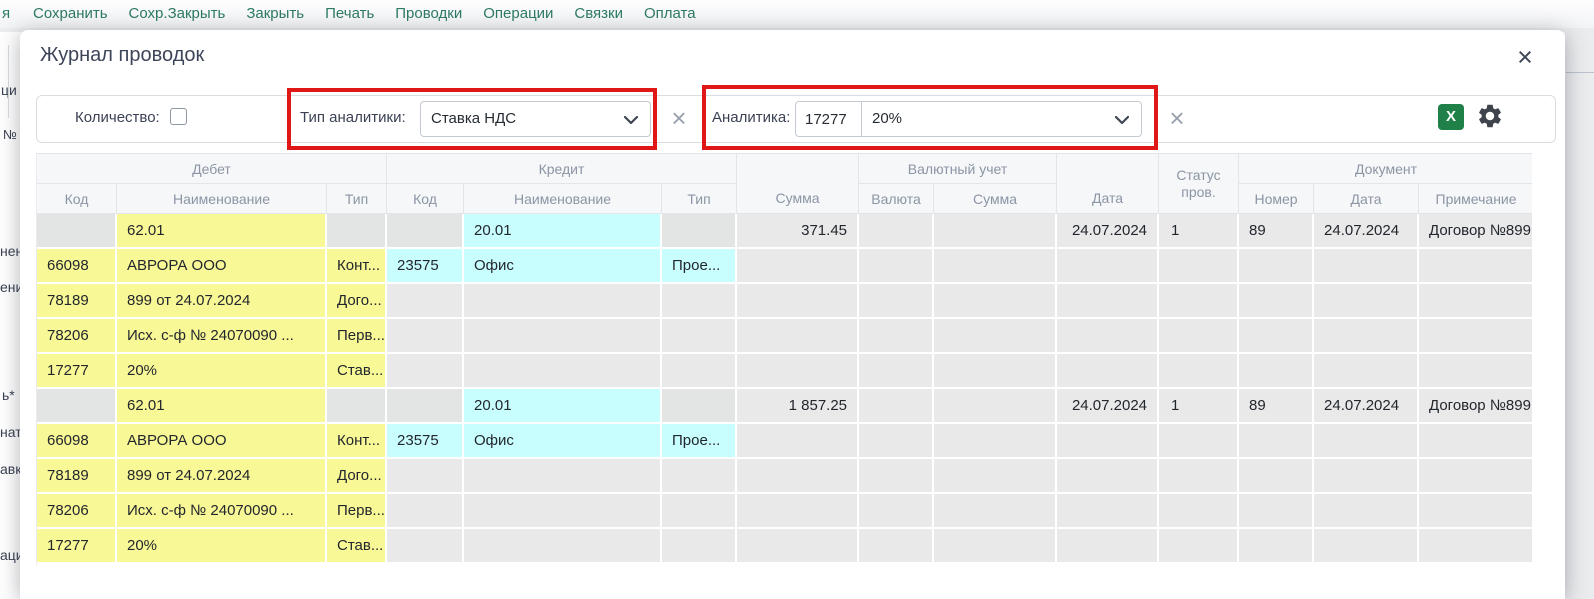 Image resolution: width=1594 pixels, height=599 pixels. I want to click on close-icon: ×, so click(1525, 57).